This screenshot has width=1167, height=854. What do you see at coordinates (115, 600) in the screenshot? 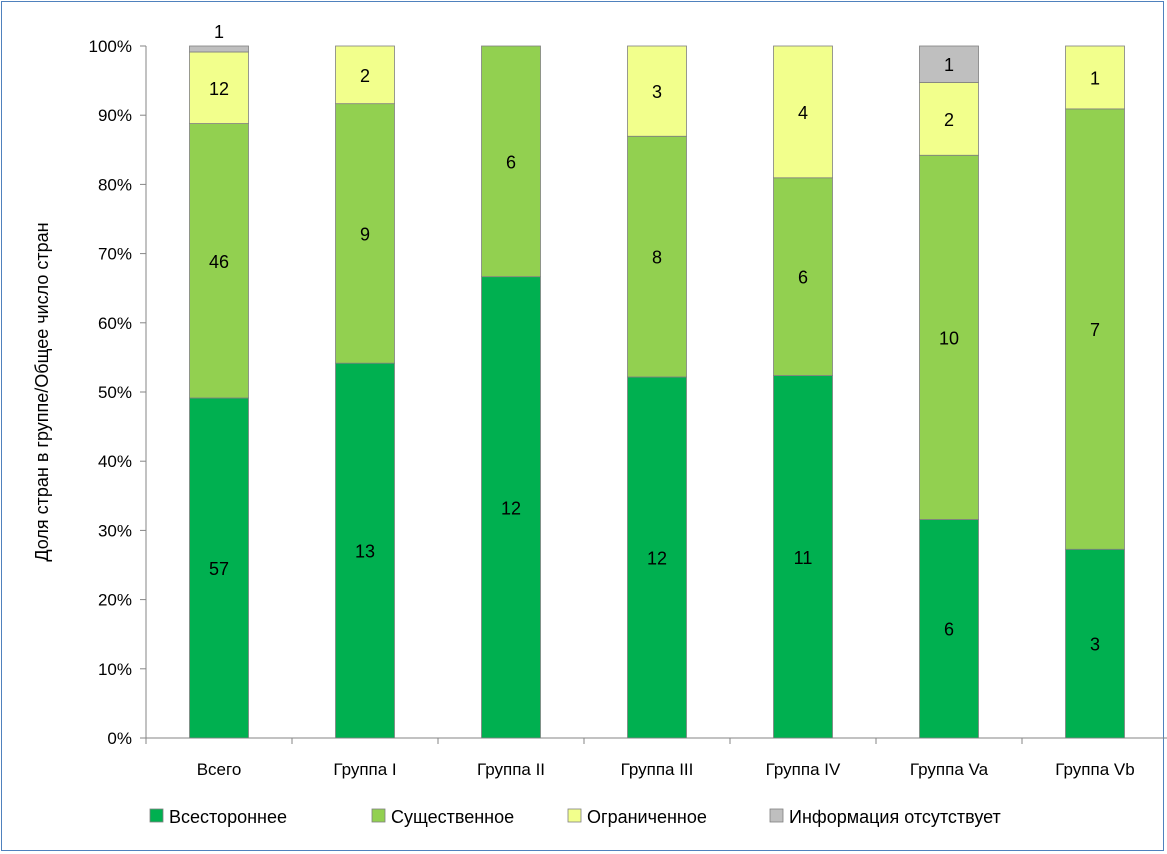
I see `y-tick-label: 20%` at bounding box center [115, 600].